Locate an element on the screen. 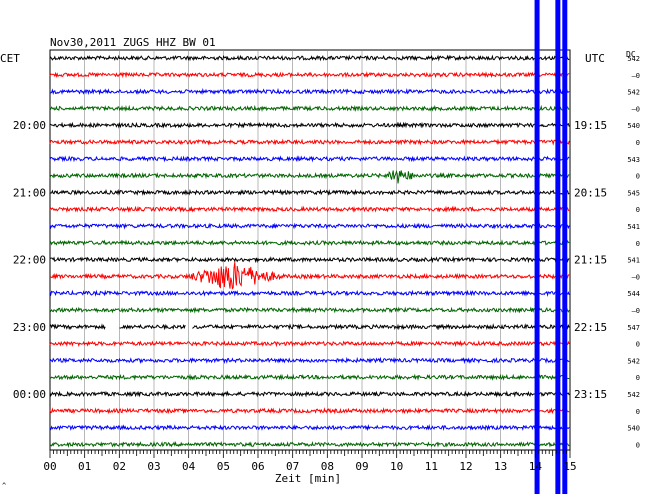 The image size is (650, 494). x-tick-label: 13 is located at coordinates (500, 466).